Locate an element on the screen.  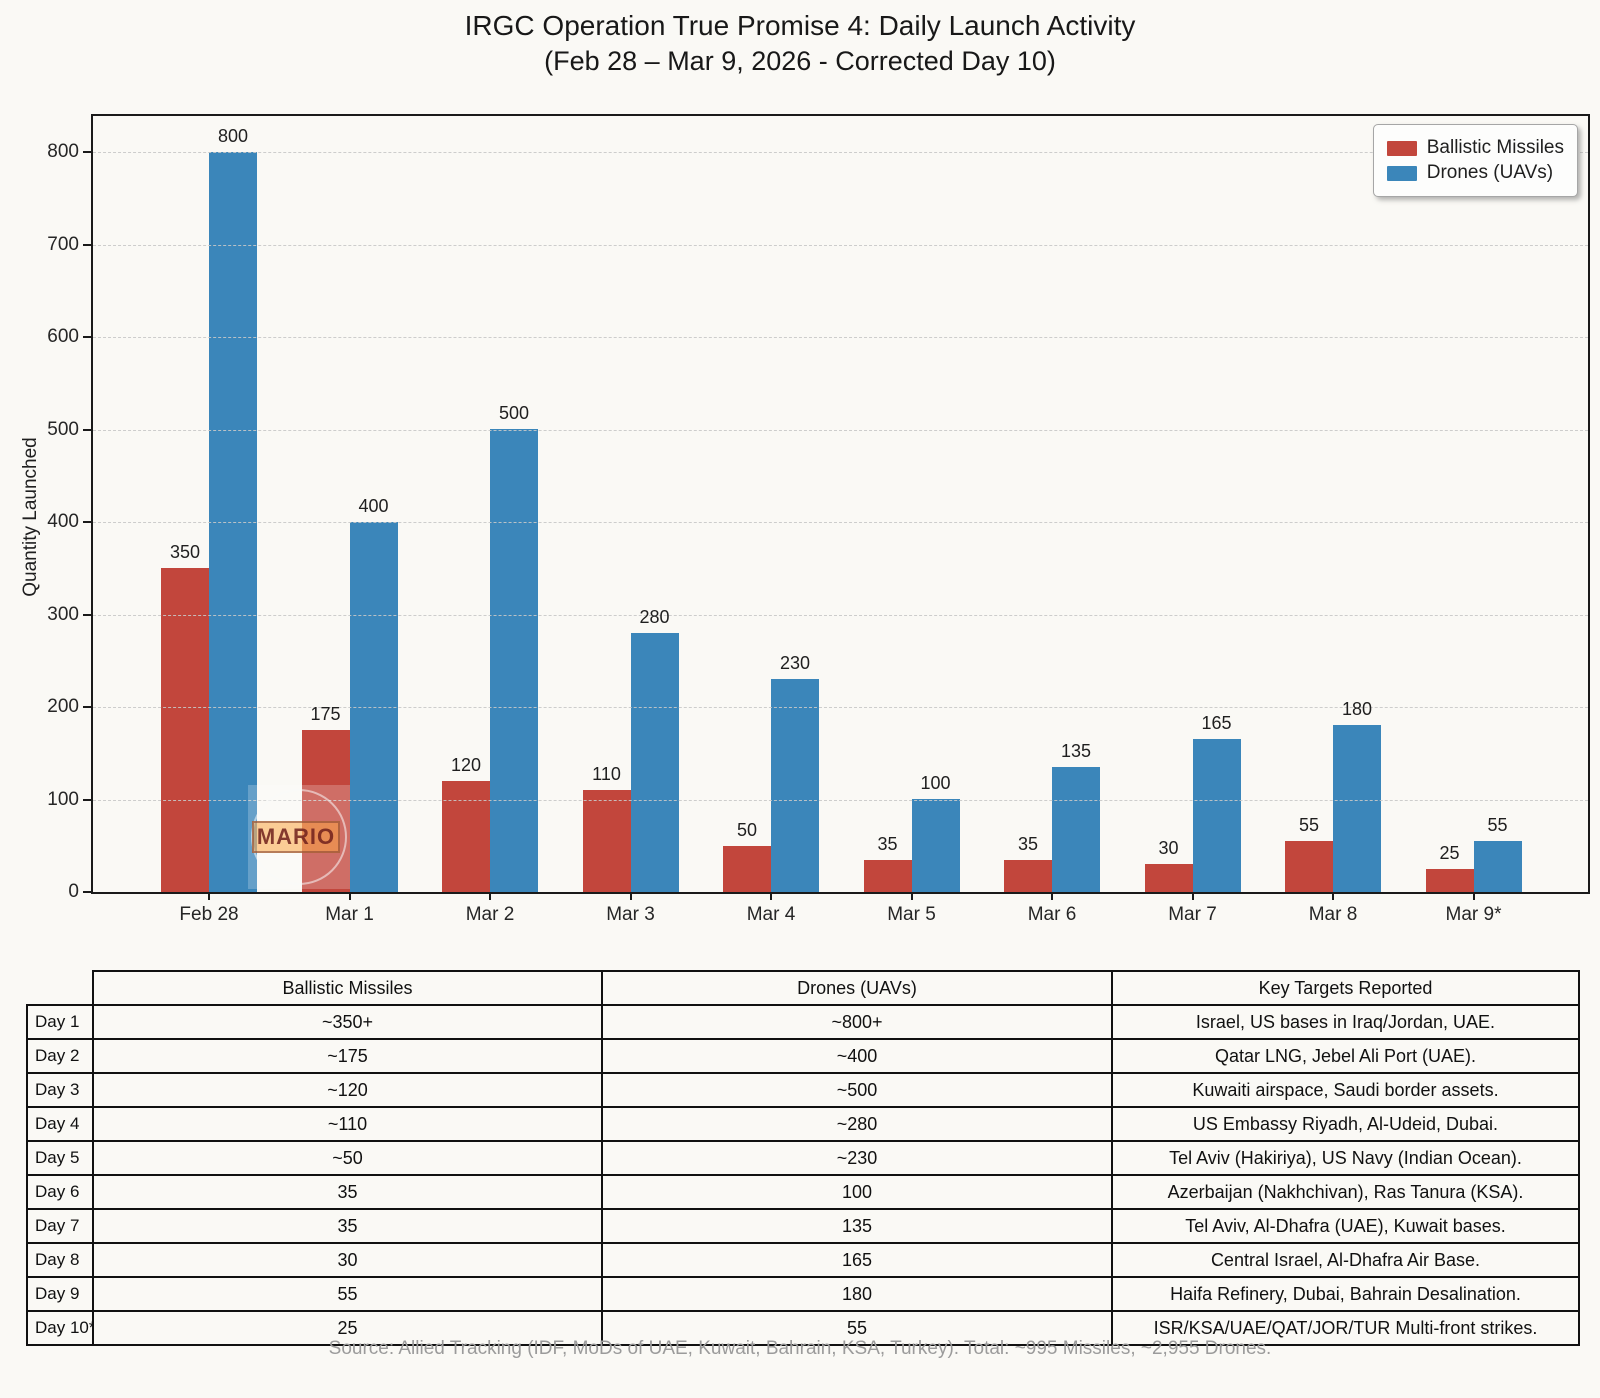
x-tick-label: Mar 4 is located at coordinates (771, 914).